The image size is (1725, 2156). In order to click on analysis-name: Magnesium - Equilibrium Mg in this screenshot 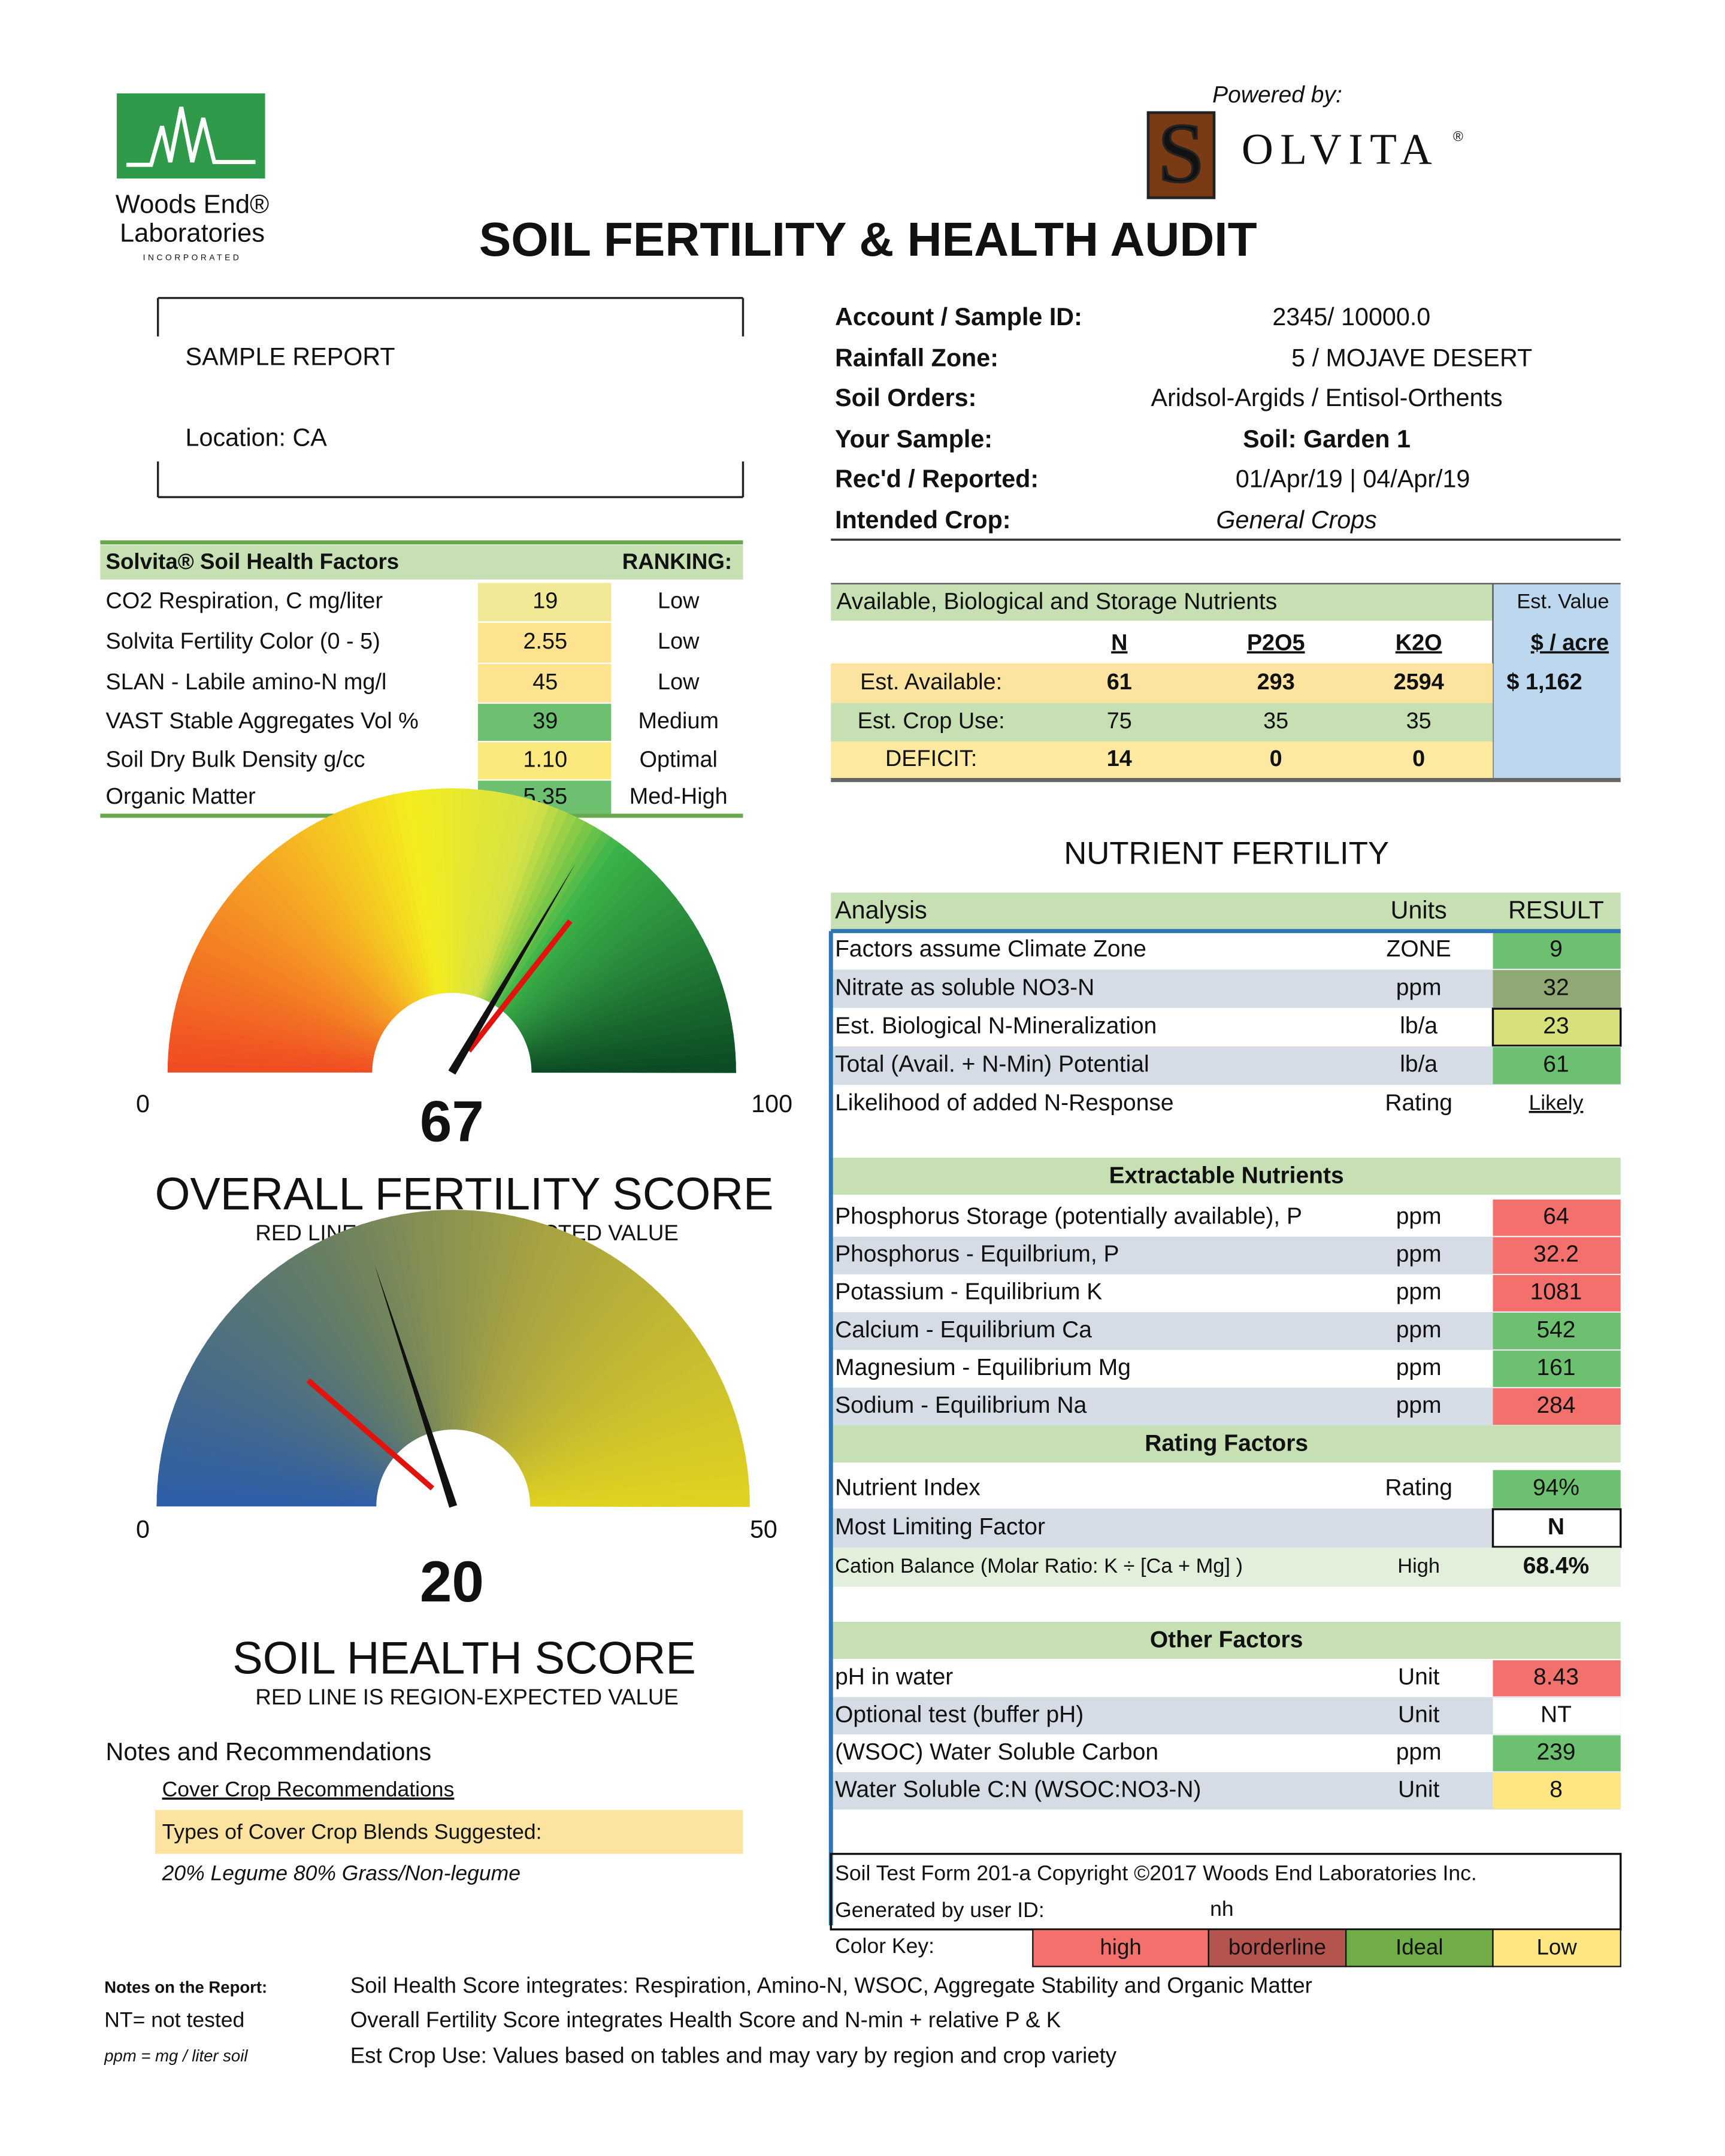, I will do `click(983, 1368)`.